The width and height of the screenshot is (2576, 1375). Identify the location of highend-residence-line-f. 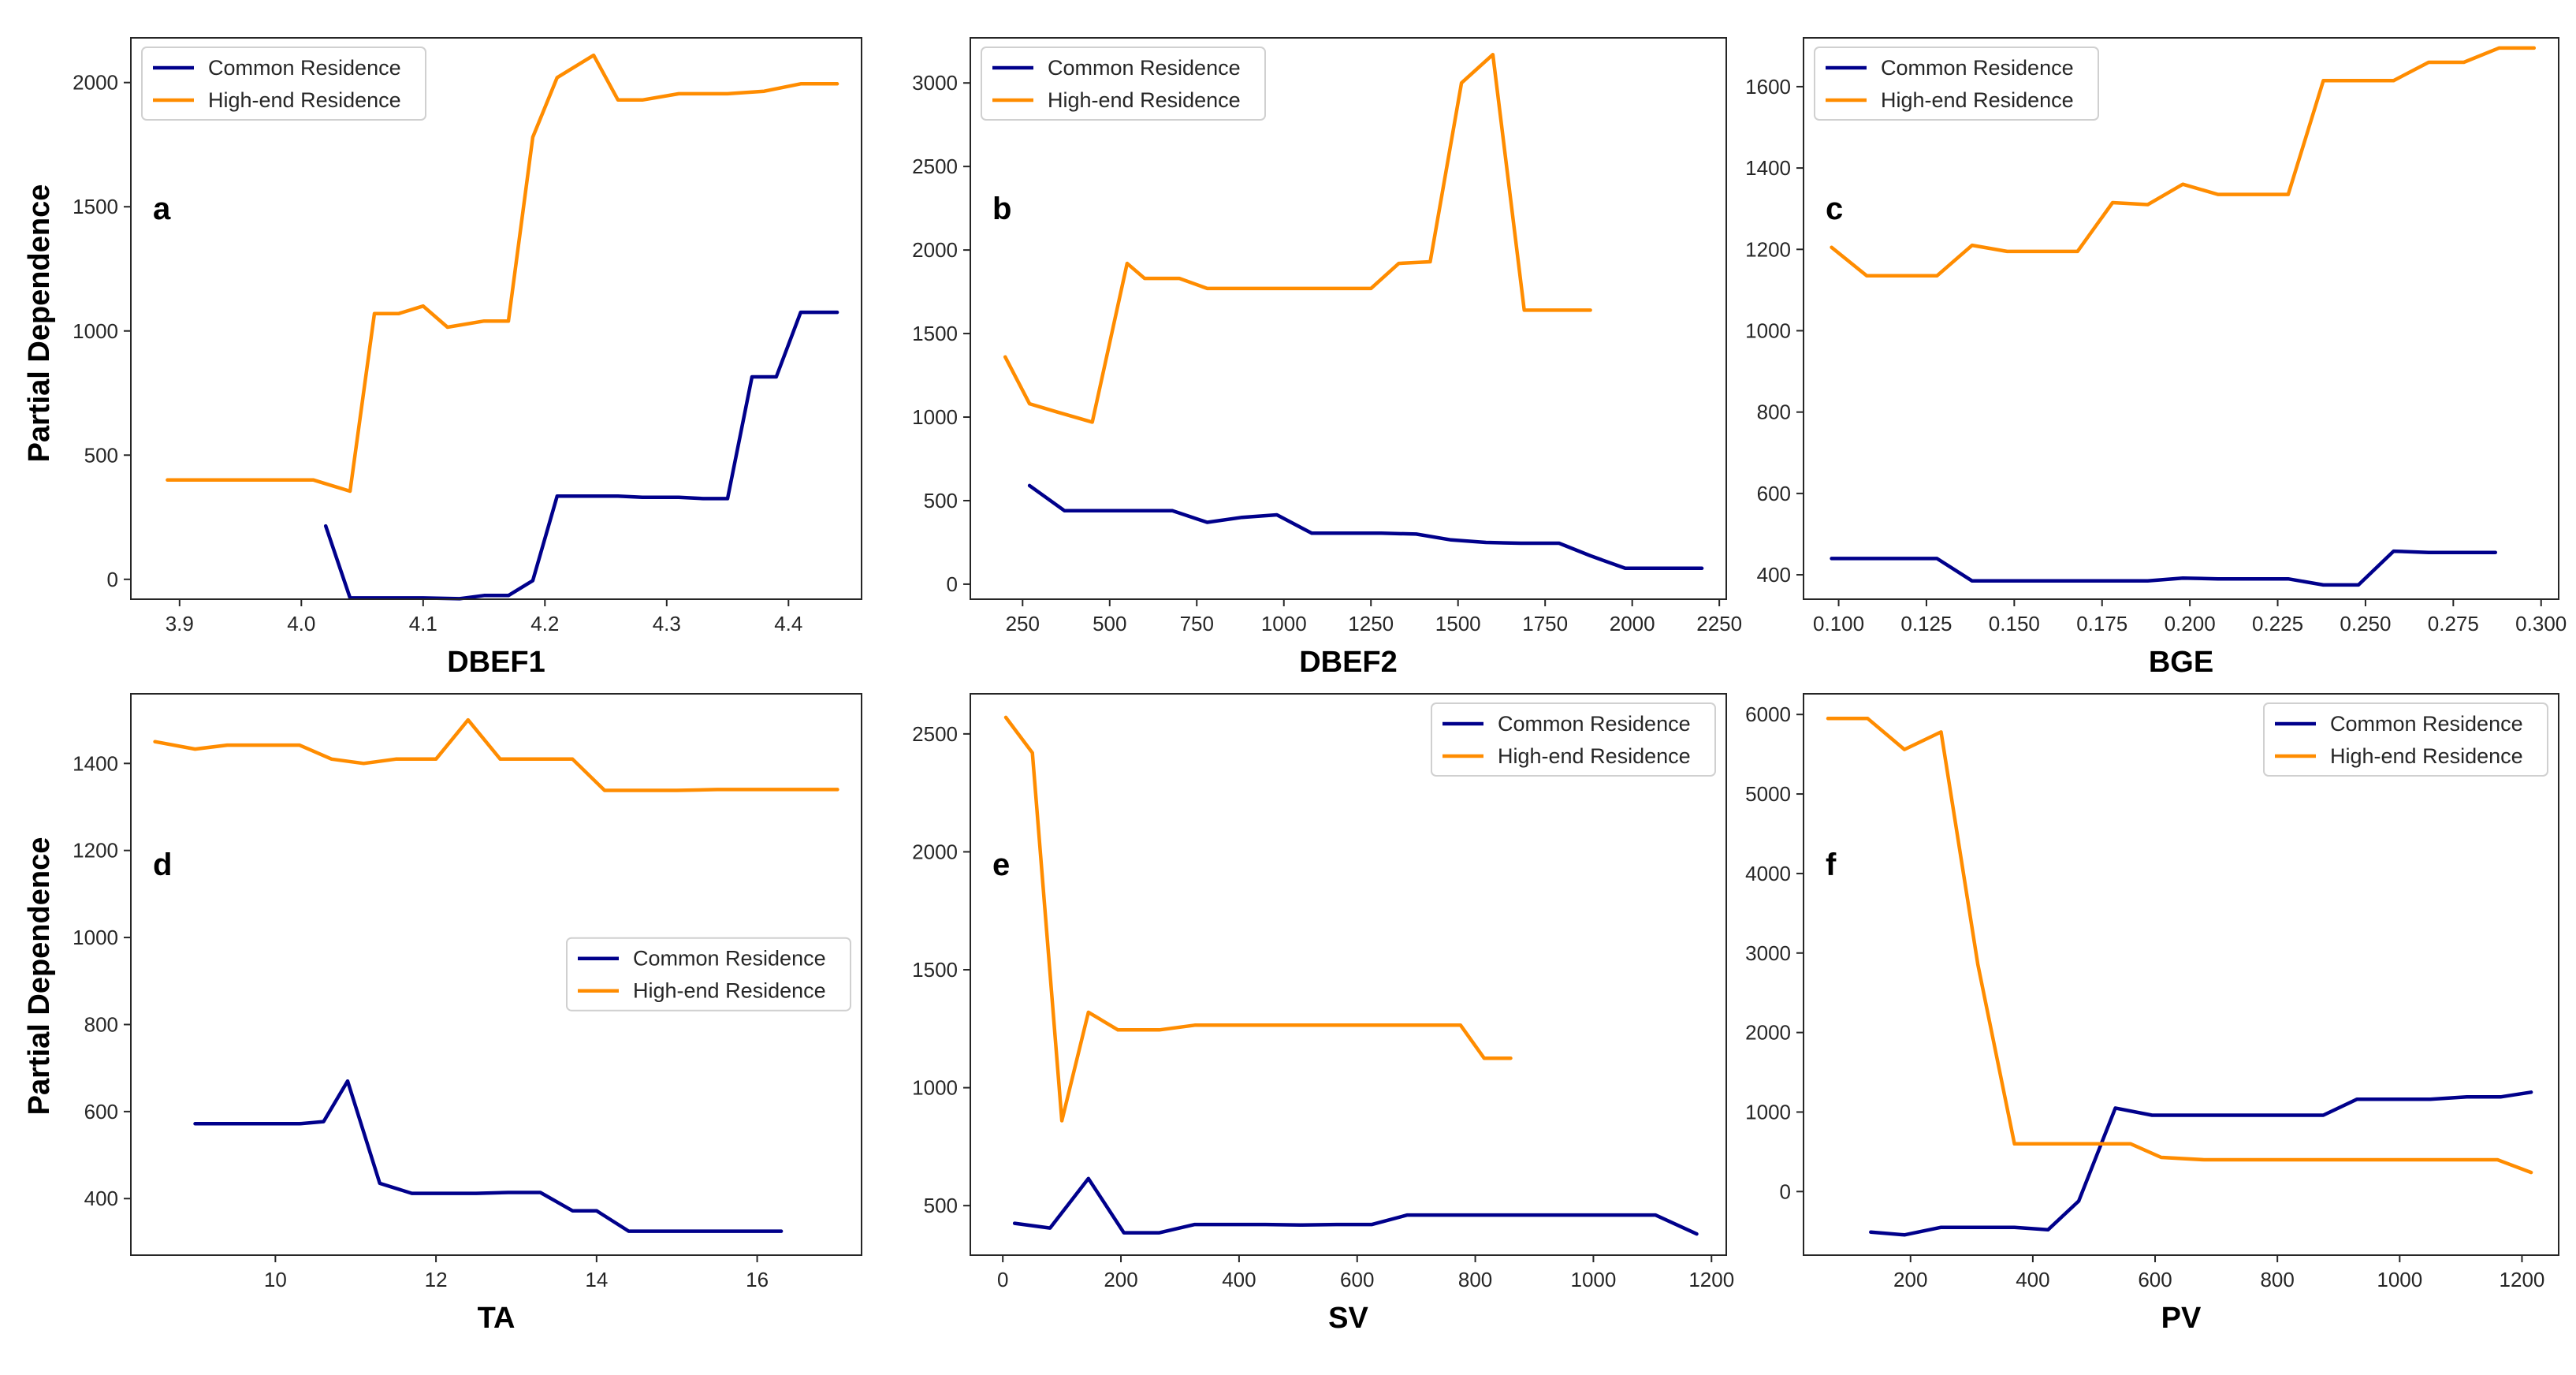
(2179, 946).